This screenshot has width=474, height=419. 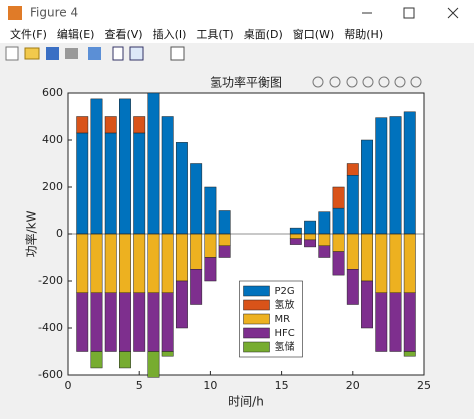 What do you see at coordinates (52, 53) in the screenshot?
I see `tool-save` at bounding box center [52, 53].